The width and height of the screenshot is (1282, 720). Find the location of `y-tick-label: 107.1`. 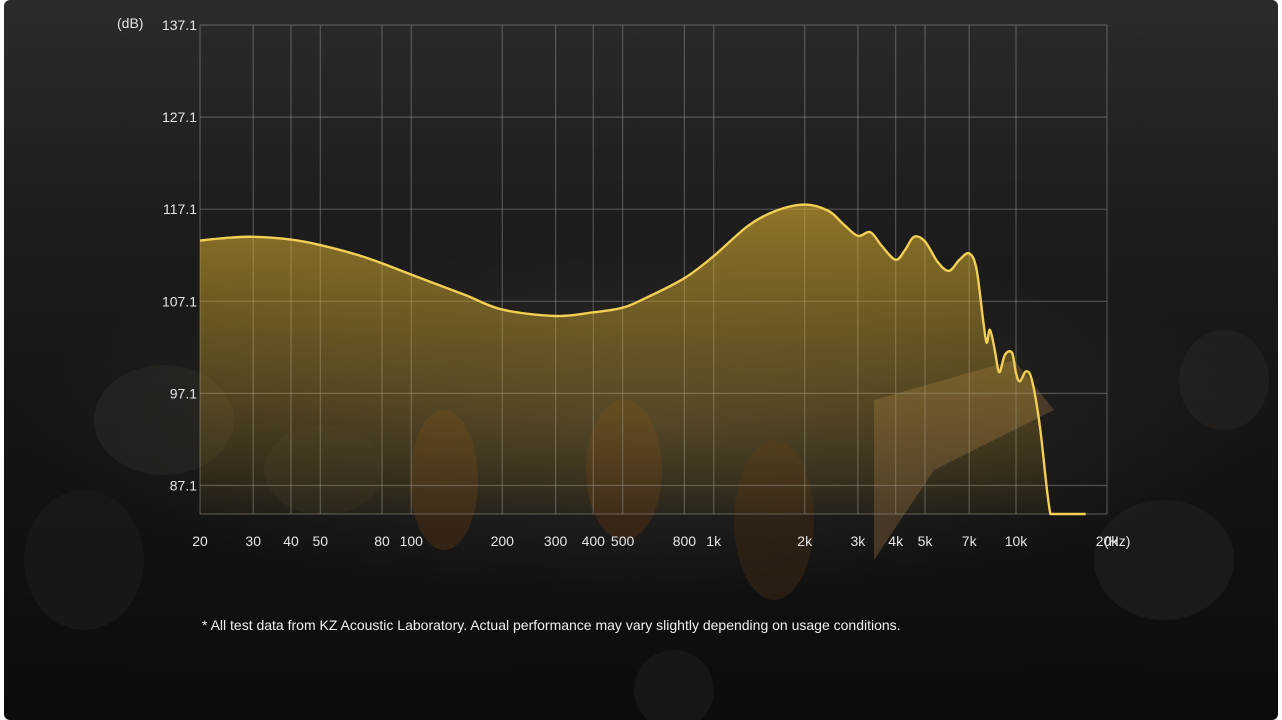

y-tick-label: 107.1 is located at coordinates (179, 301).